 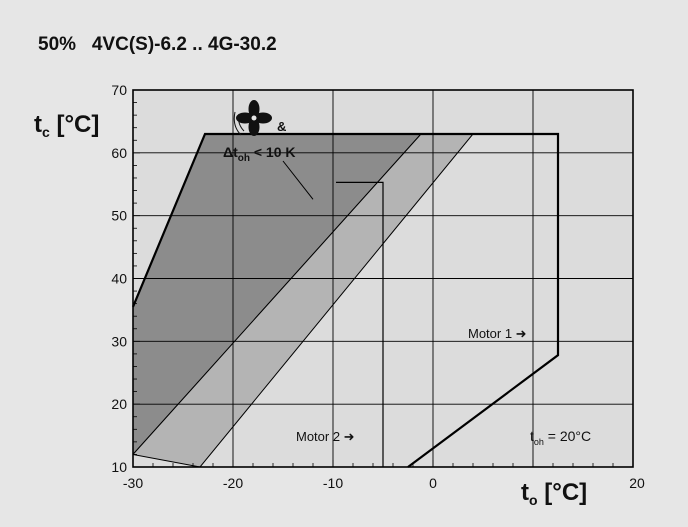 What do you see at coordinates (298, 180) in the screenshot?
I see `annotation-leader-line` at bounding box center [298, 180].